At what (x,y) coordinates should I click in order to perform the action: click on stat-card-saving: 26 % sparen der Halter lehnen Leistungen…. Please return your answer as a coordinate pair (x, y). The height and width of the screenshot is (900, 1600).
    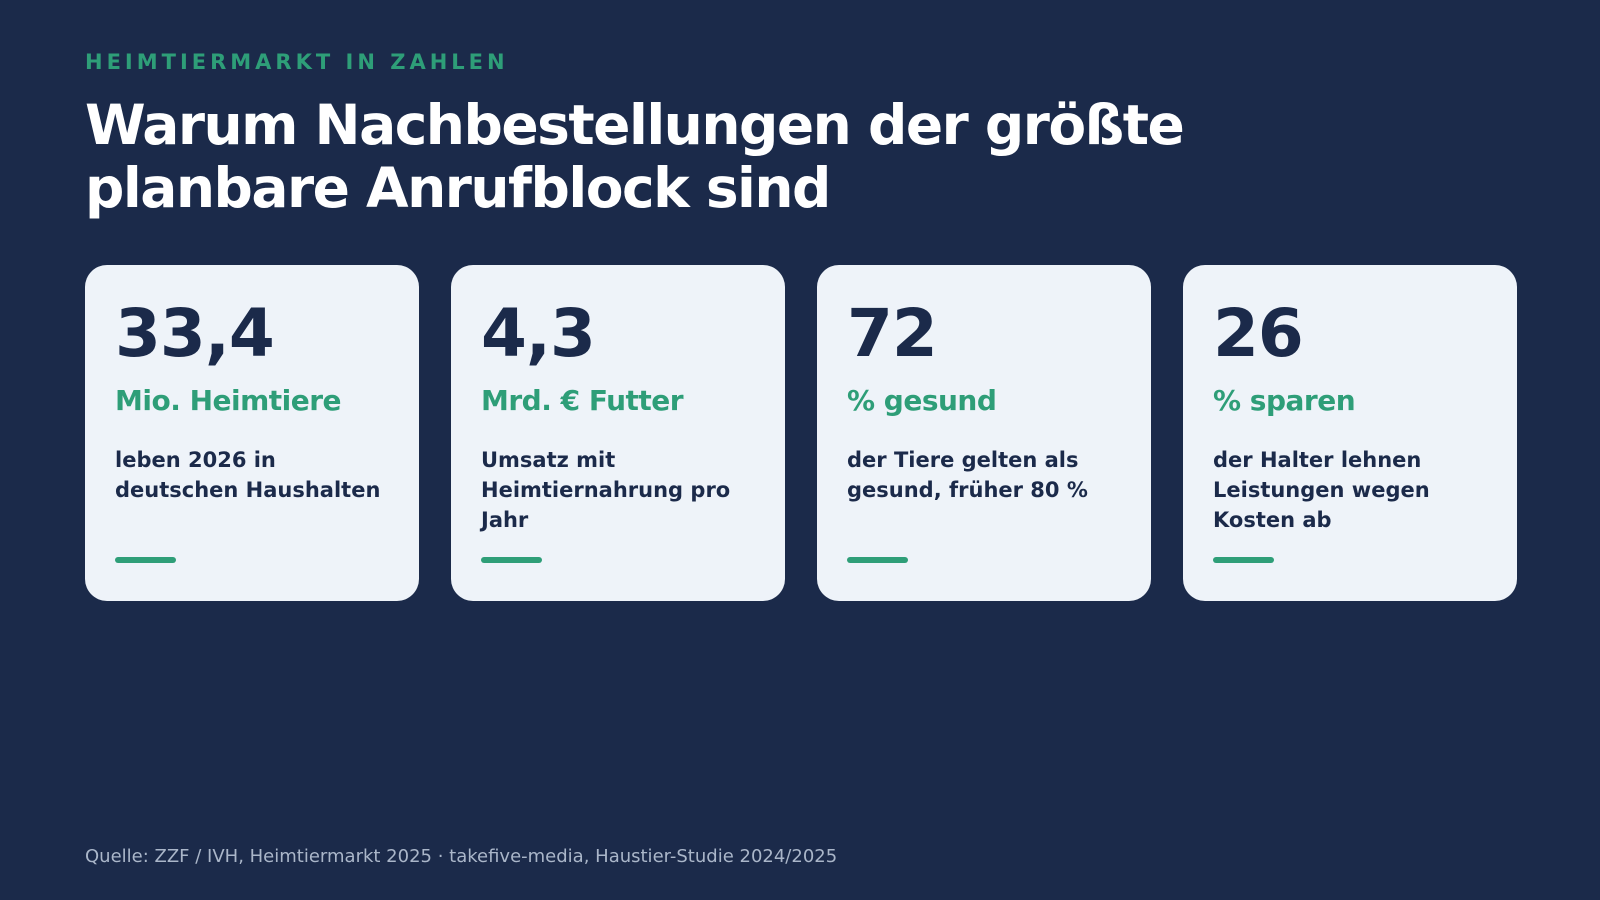
    Looking at the image, I should click on (1350, 433).